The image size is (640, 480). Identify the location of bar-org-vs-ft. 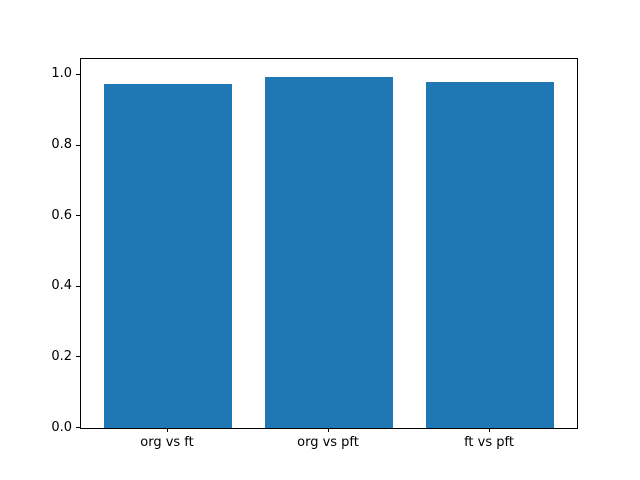
(168, 255).